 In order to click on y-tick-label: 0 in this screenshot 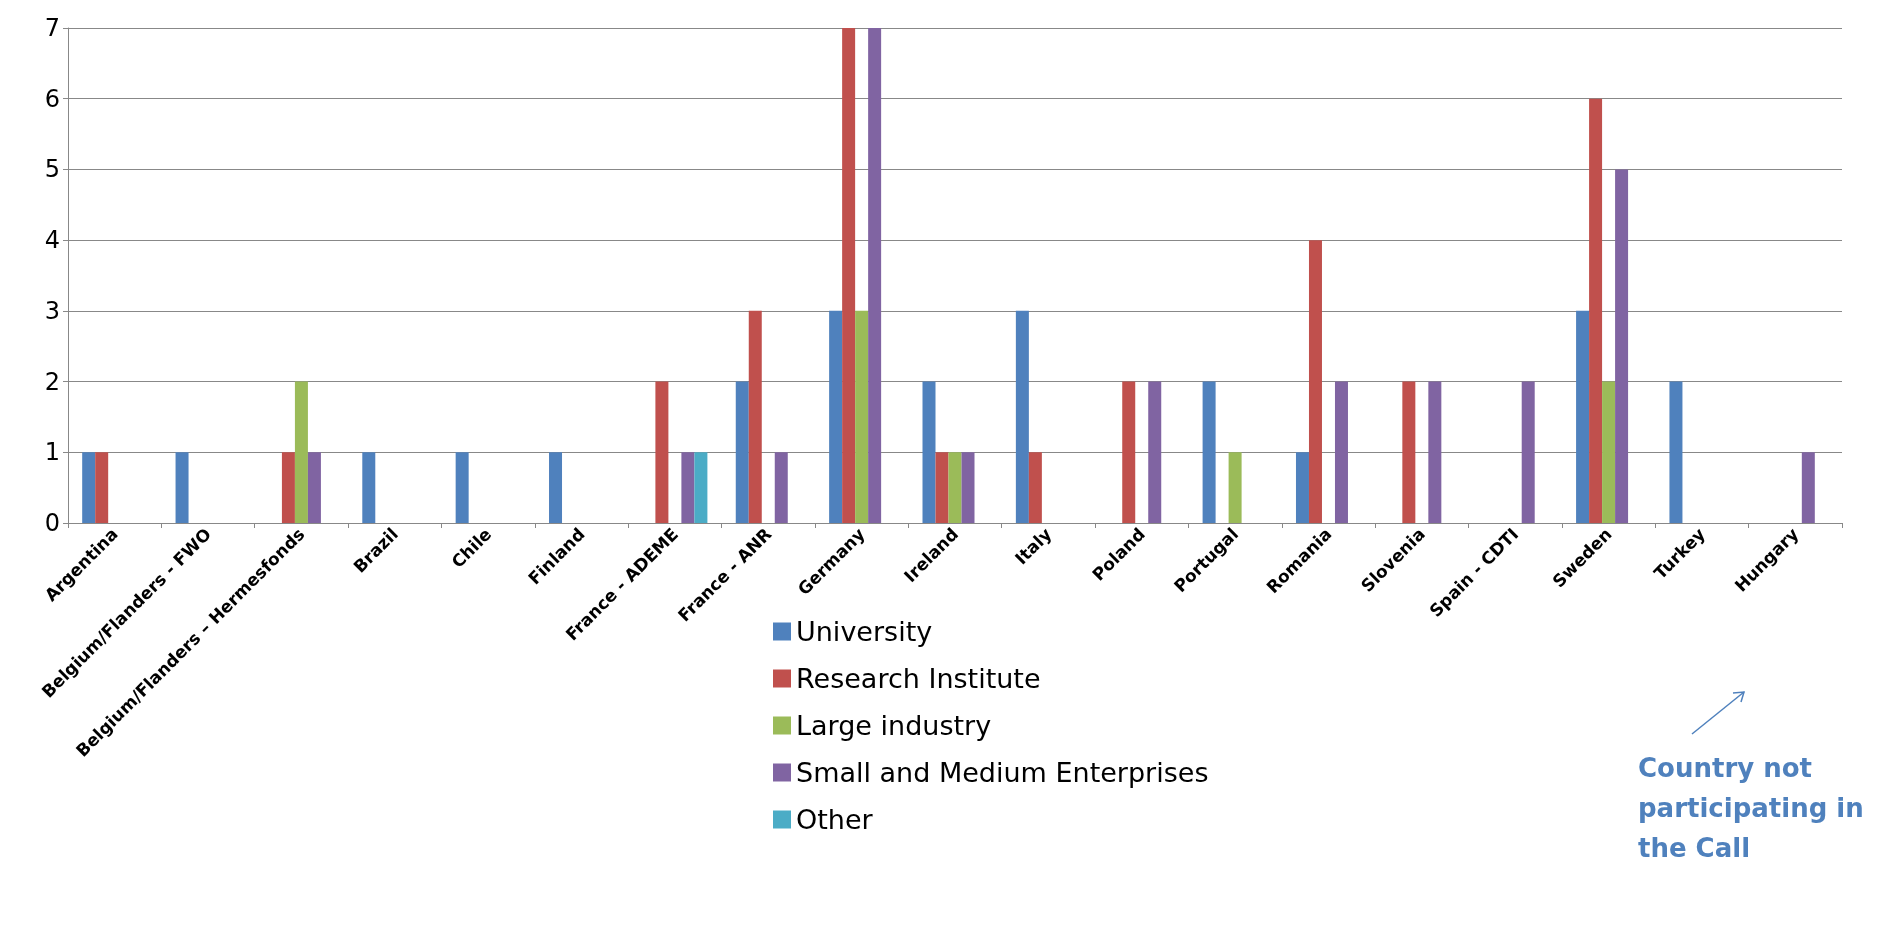, I will do `click(52, 523)`.